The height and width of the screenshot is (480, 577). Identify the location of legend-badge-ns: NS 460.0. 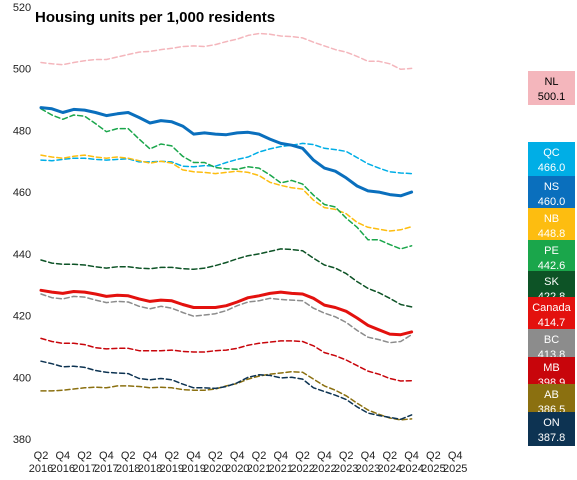
(551, 193).